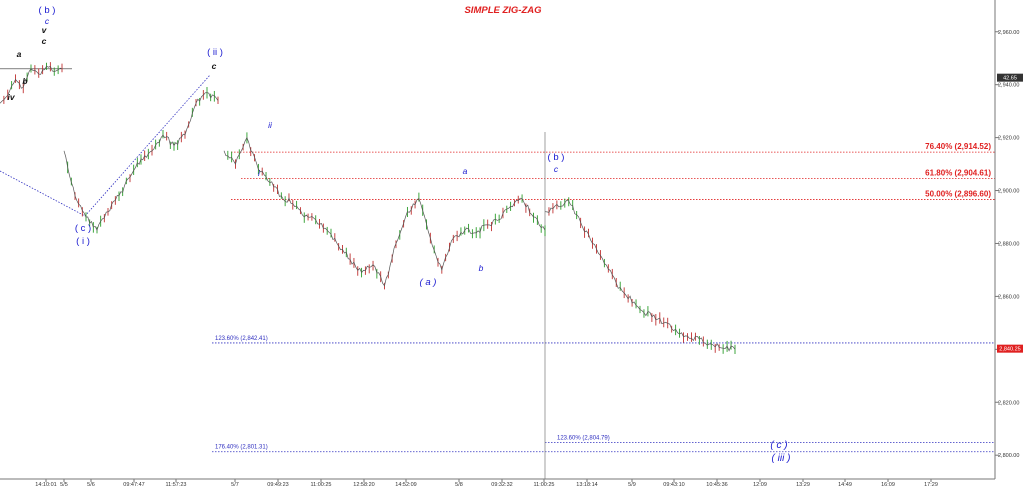 The image size is (1024, 487). Describe the element at coordinates (888, 484) in the screenshot. I see `x-tick-label: 16:09` at that location.